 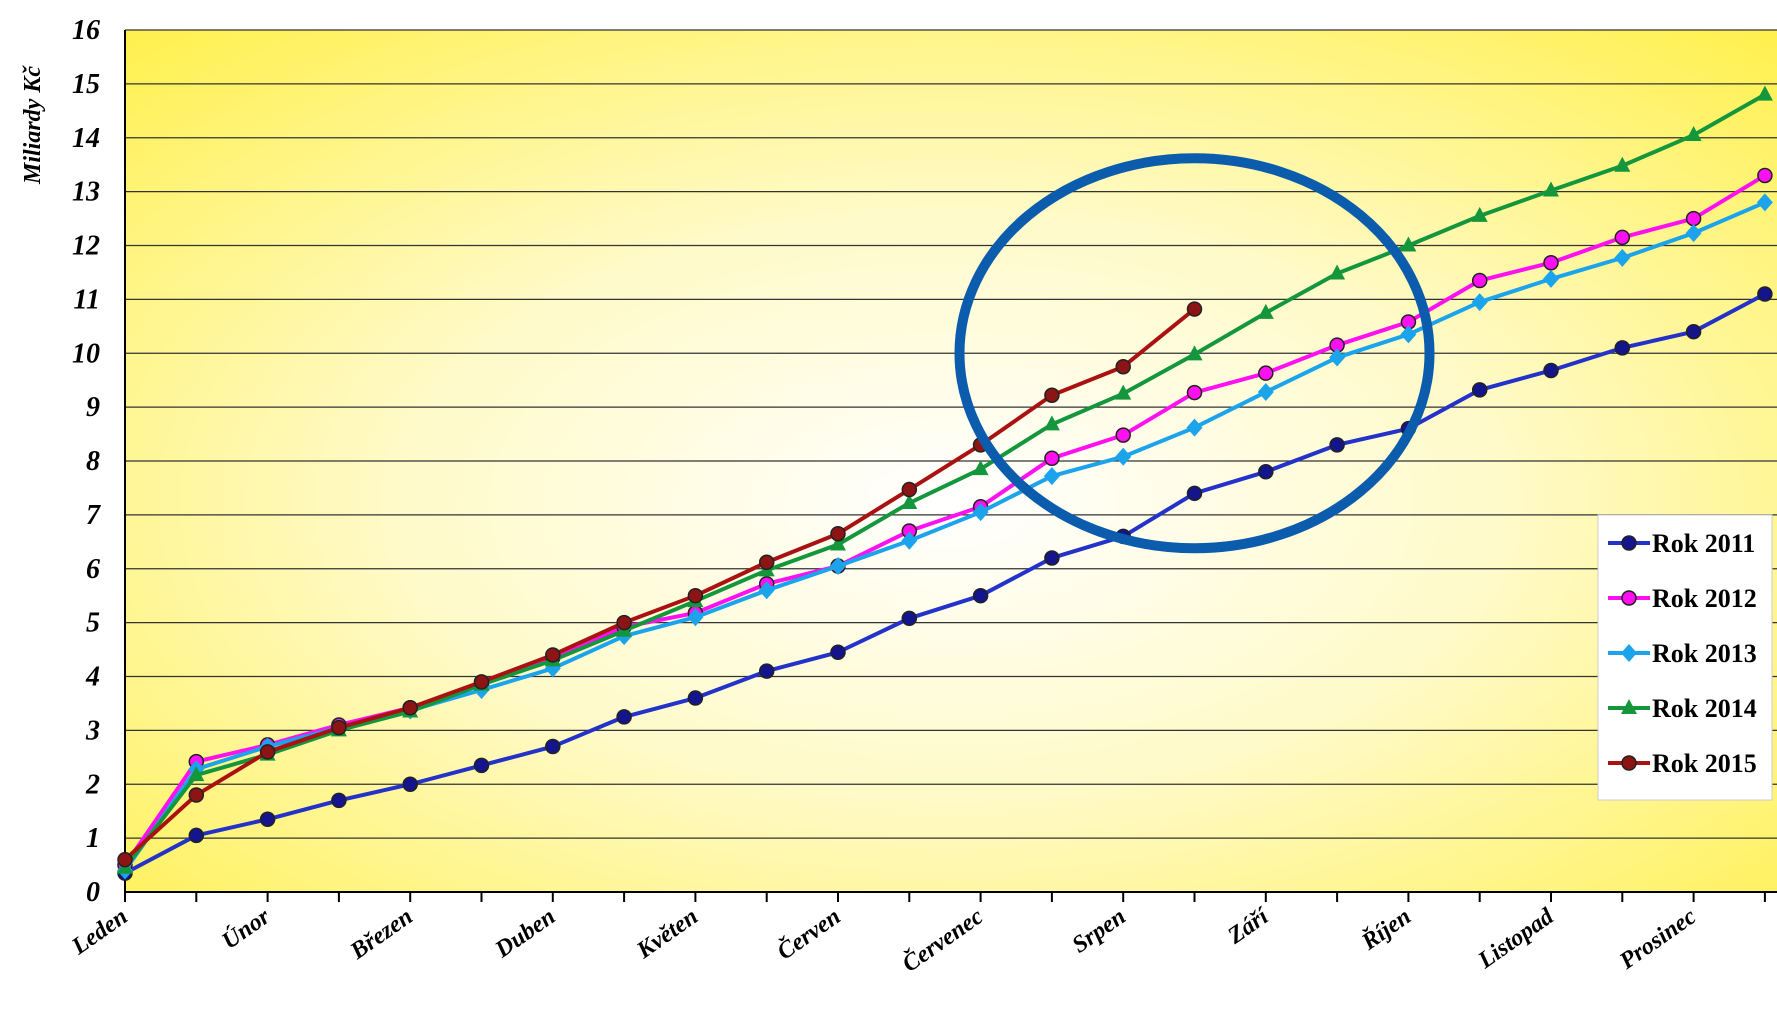 What do you see at coordinates (93, 515) in the screenshot?
I see `y-tick-label-7: 7` at bounding box center [93, 515].